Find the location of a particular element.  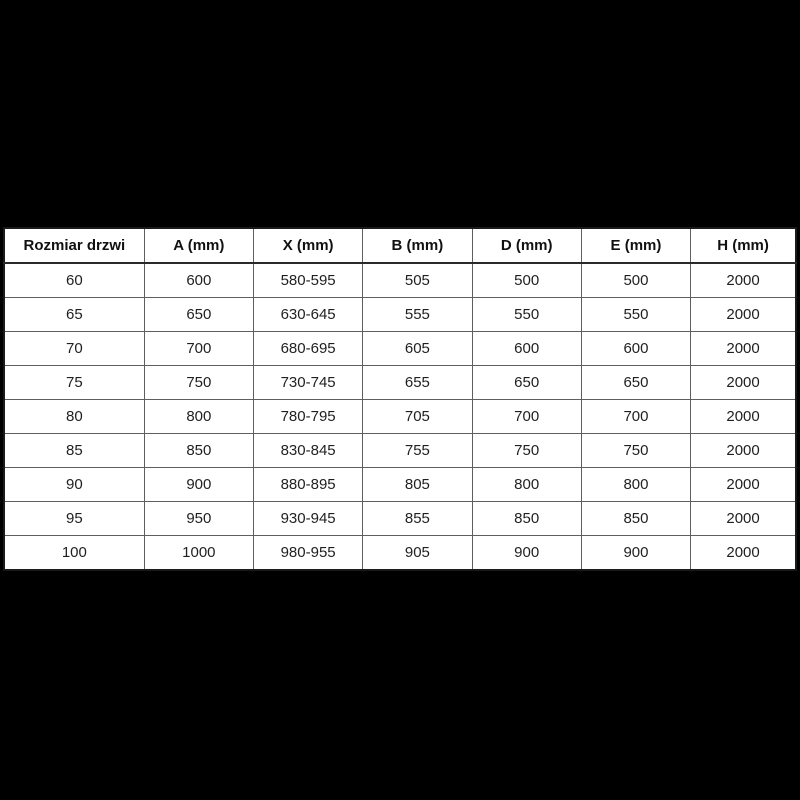

table-cell: 60 is located at coordinates (74, 280).